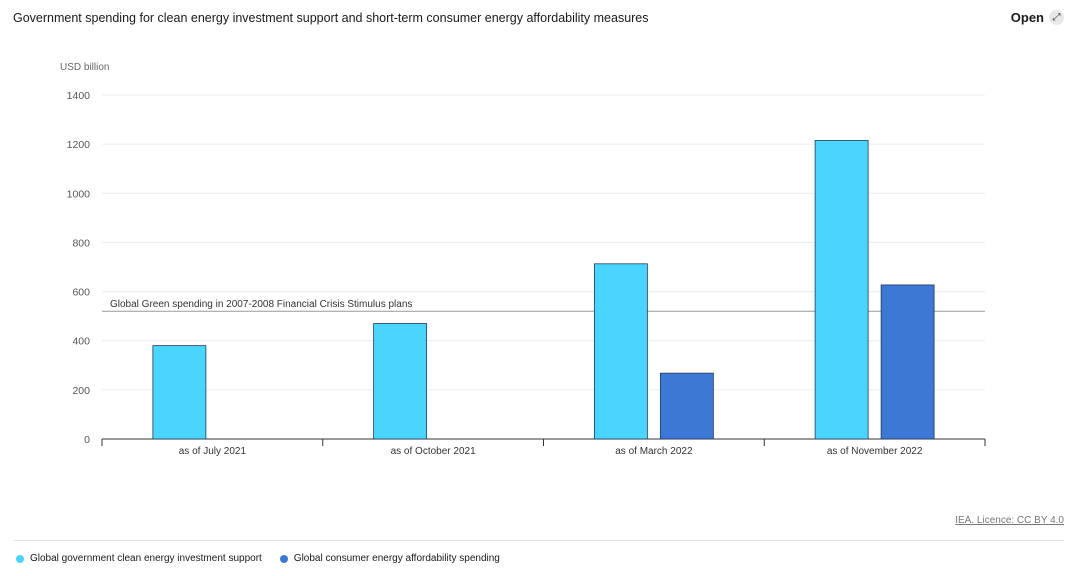 The height and width of the screenshot is (576, 1080). I want to click on source-link: IEA. Licence: CC BY 4.0, so click(1009, 520).